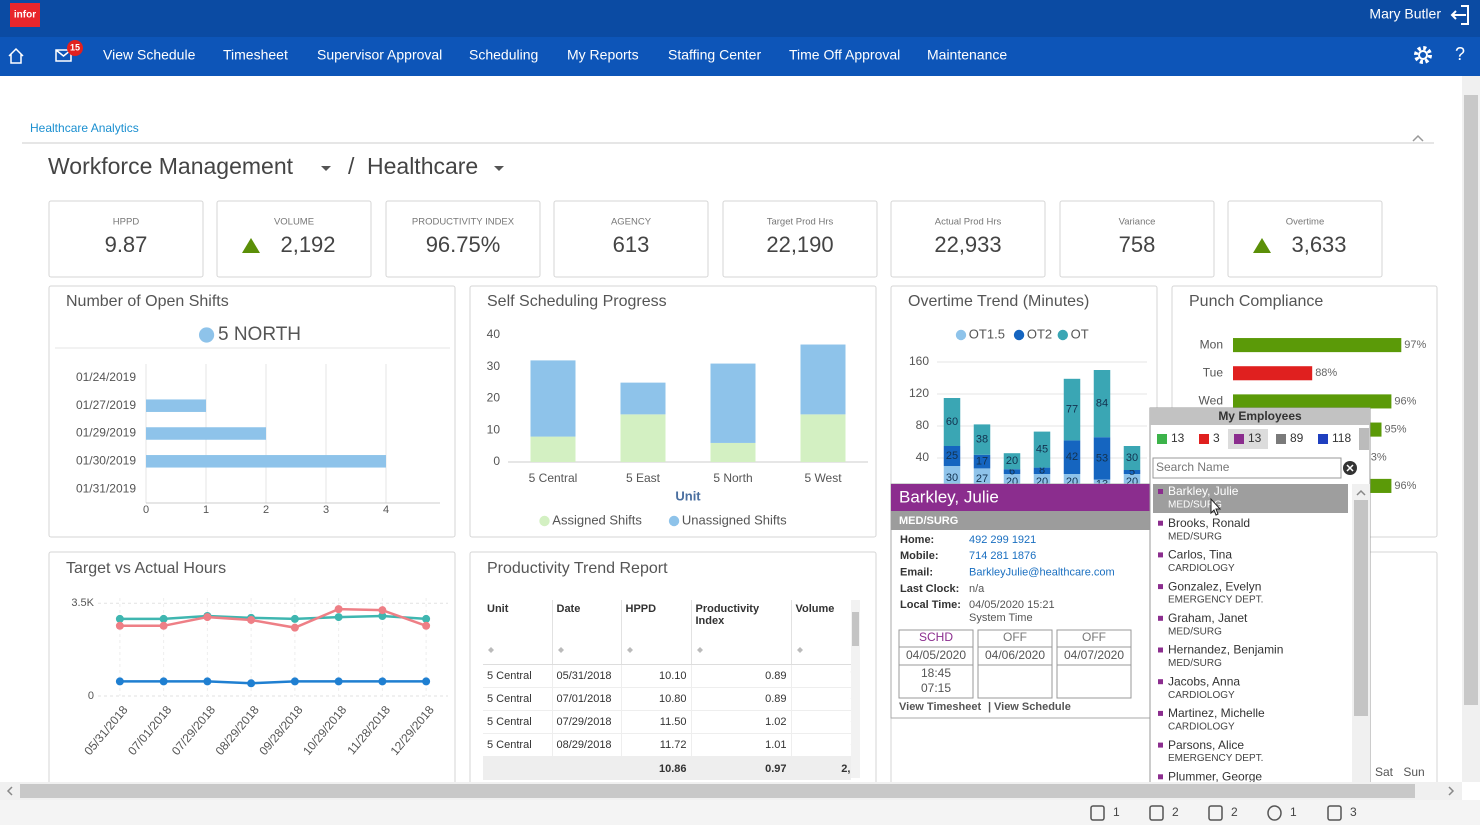 This screenshot has width=1480, height=825. Describe the element at coordinates (75, 48) in the screenshot. I see `badge` at that location.